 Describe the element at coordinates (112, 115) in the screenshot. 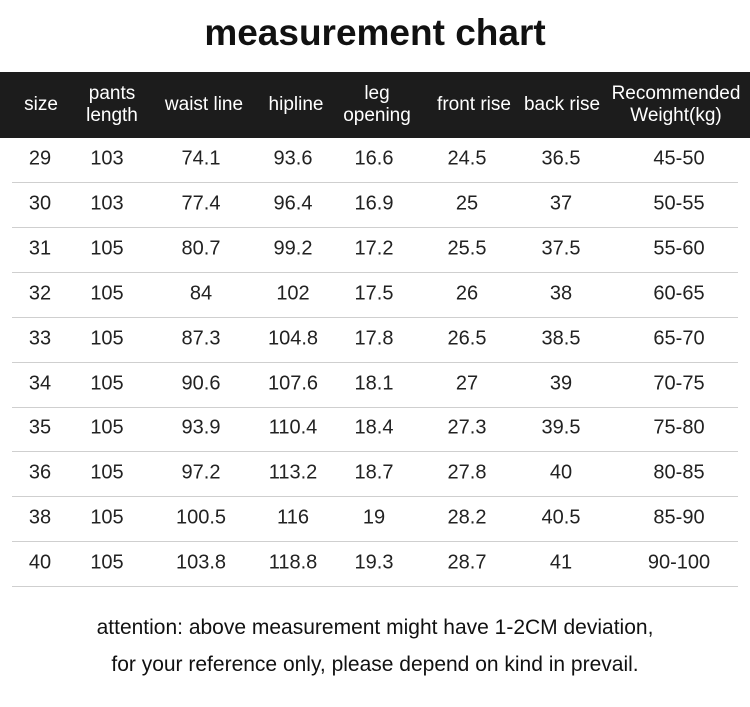

I see `header-cell: length` at that location.